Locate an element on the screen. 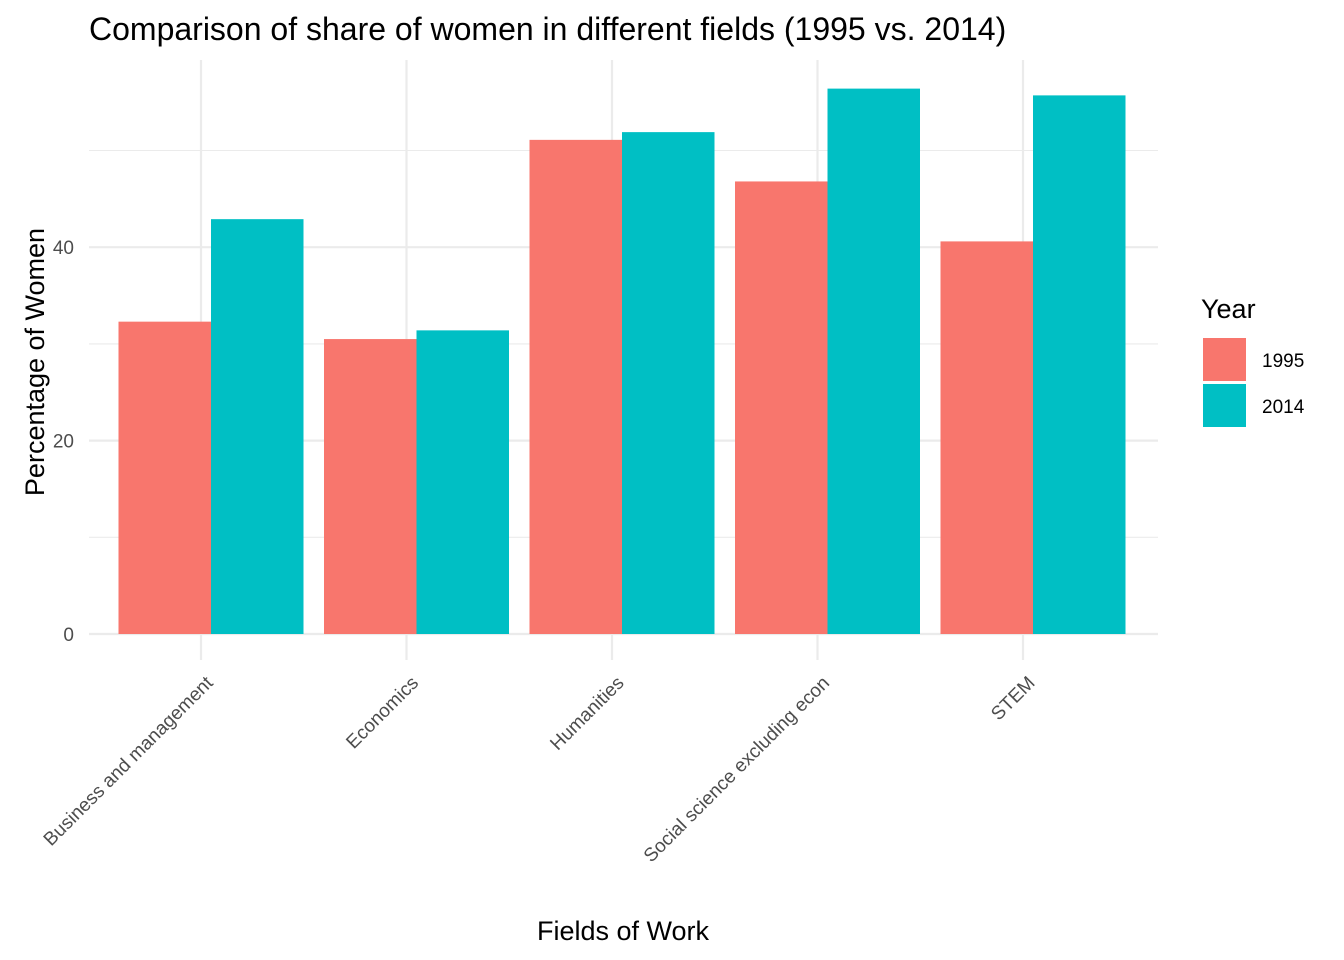 This screenshot has width=1344, height=960. x-tick-label: STEM is located at coordinates (1013, 699).